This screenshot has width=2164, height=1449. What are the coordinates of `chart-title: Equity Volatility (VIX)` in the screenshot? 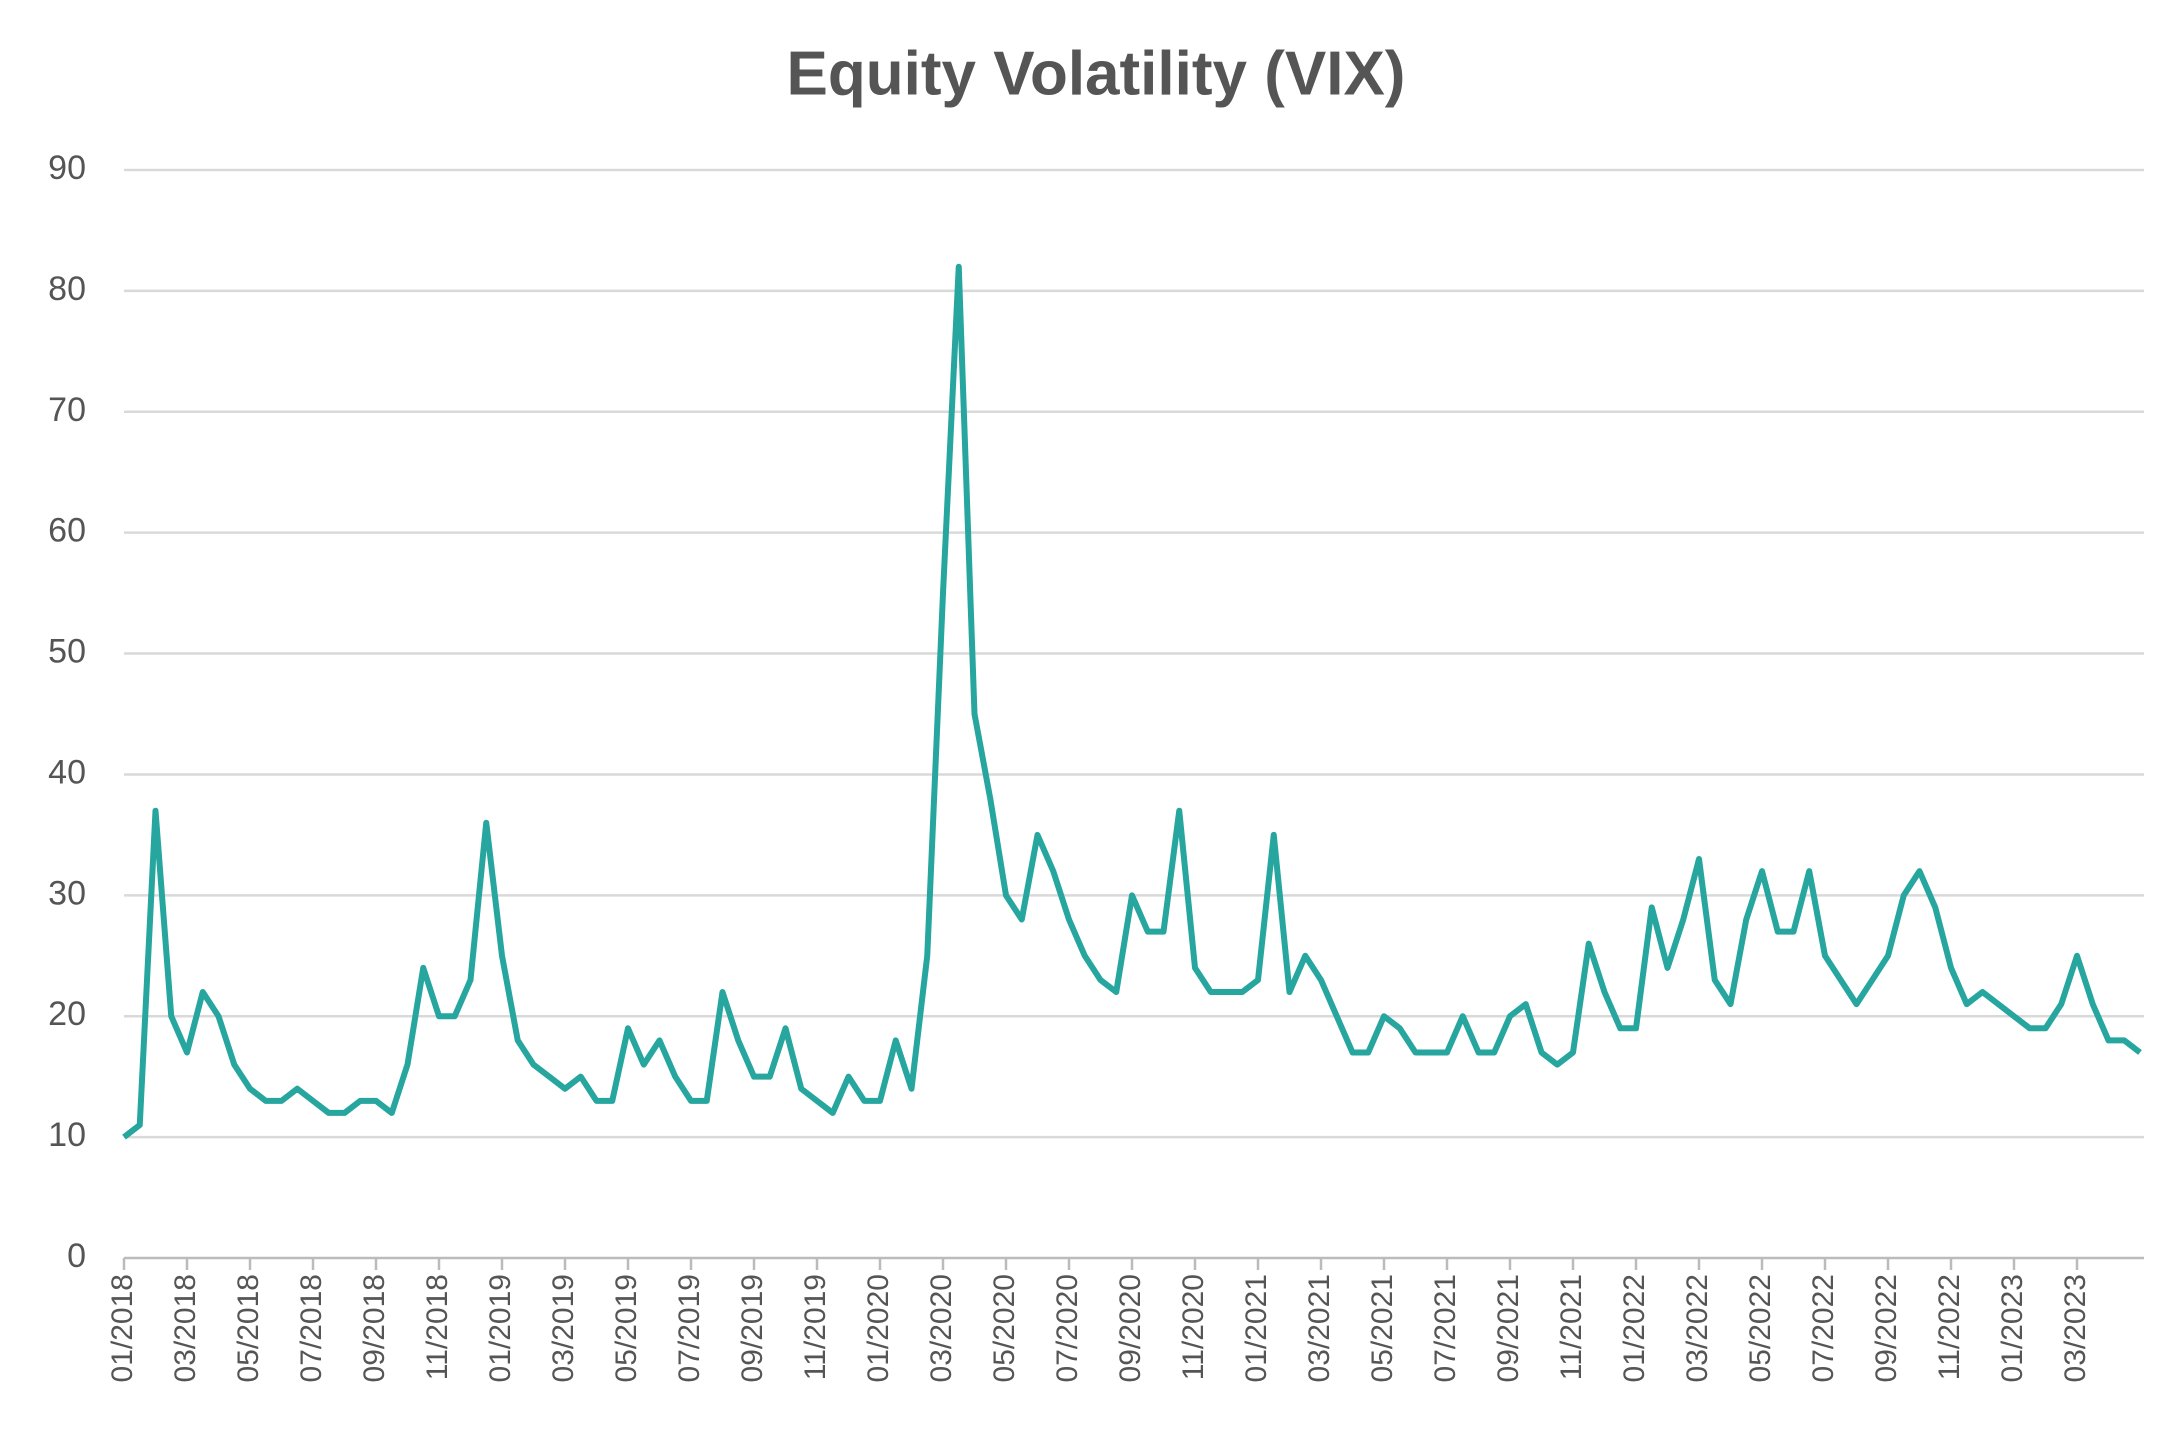 It's located at (1096, 73).